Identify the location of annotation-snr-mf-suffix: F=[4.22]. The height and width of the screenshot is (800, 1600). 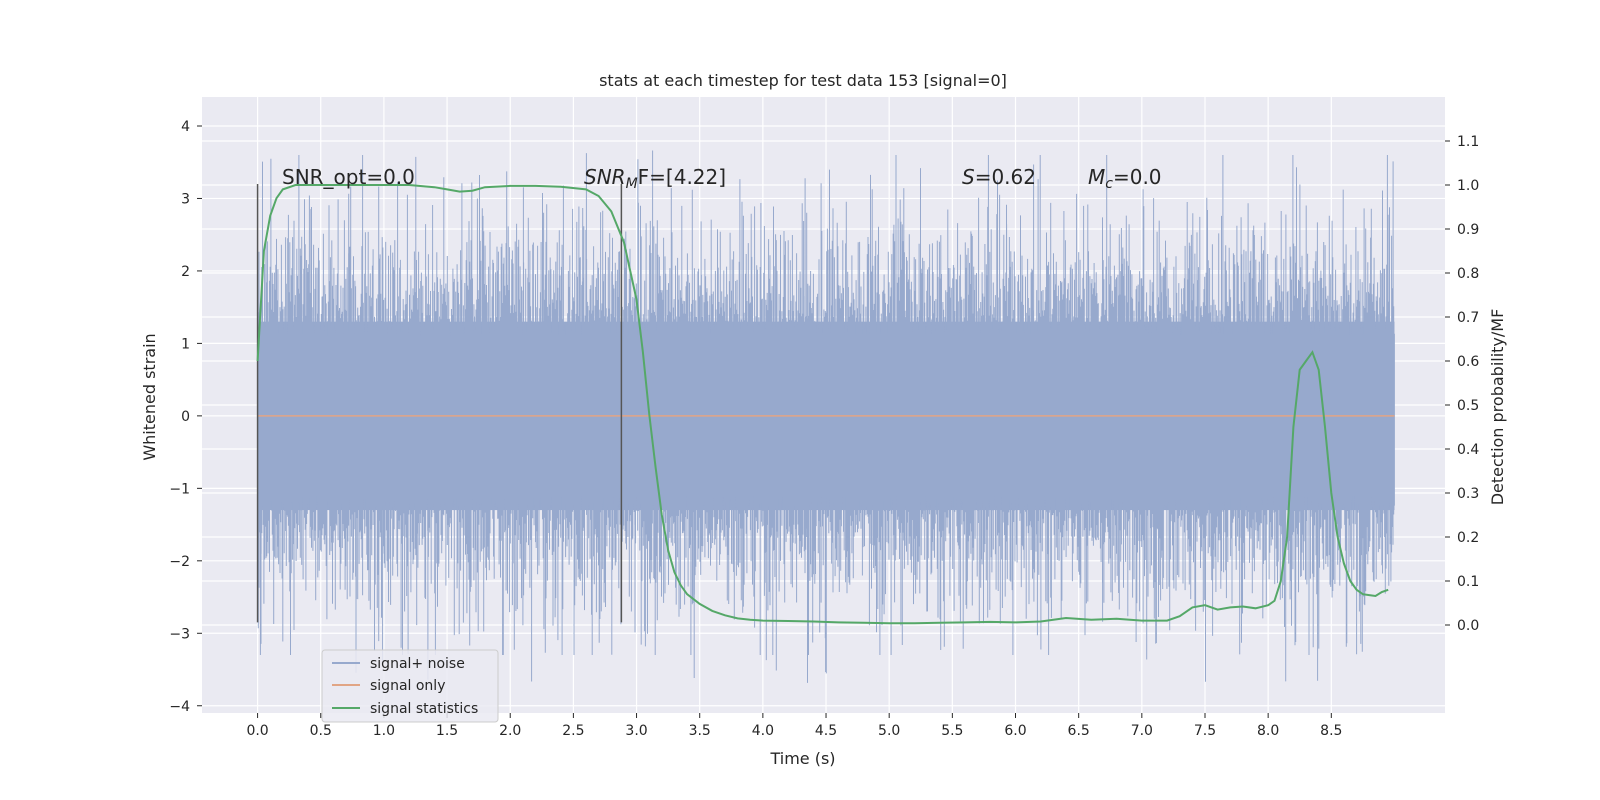
(682, 177).